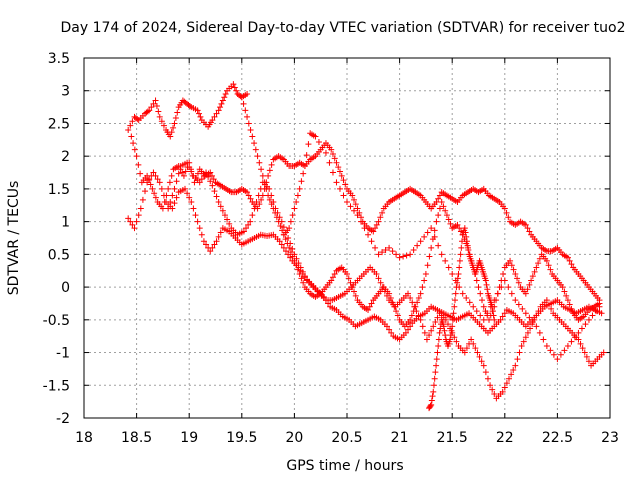 This screenshot has height=480, width=640. I want to click on x-tick-label: 21, so click(400, 438).